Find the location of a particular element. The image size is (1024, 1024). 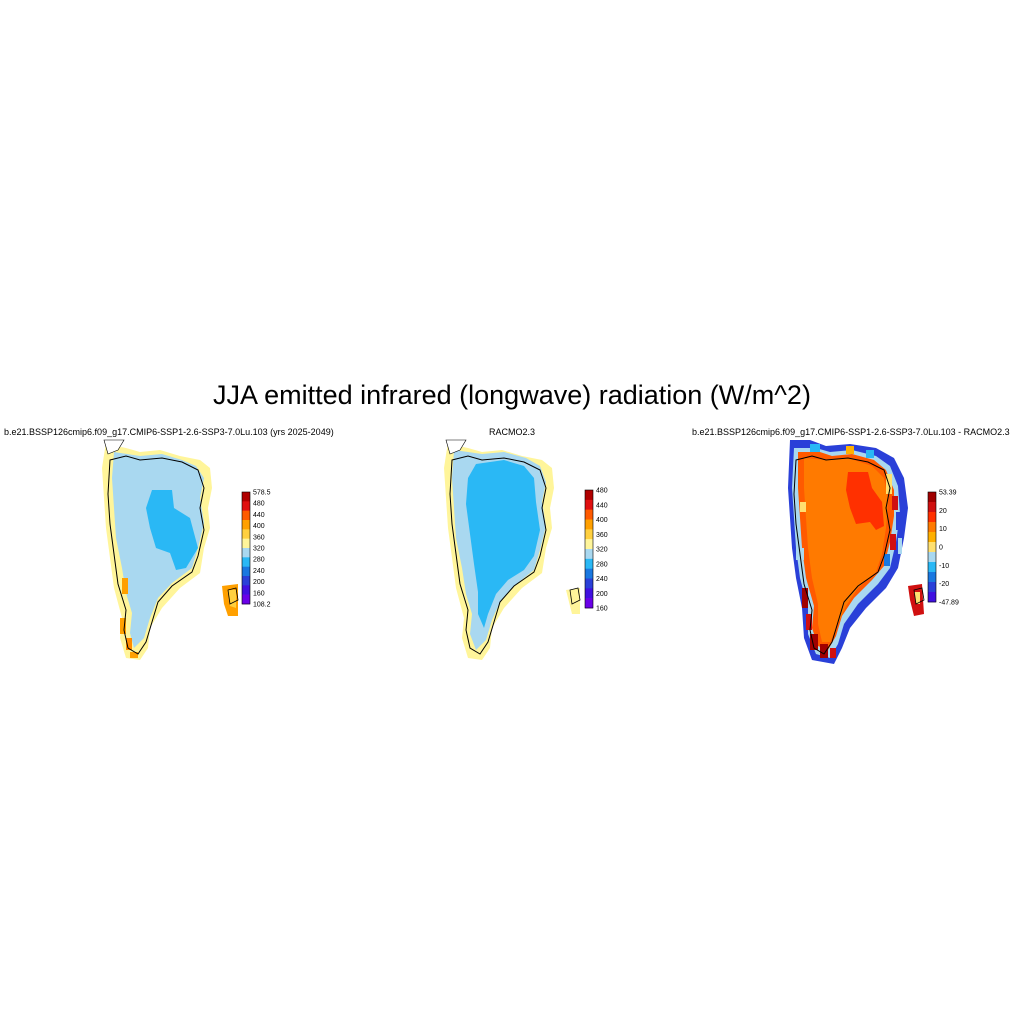

panel-1-map is located at coordinates (170, 549).